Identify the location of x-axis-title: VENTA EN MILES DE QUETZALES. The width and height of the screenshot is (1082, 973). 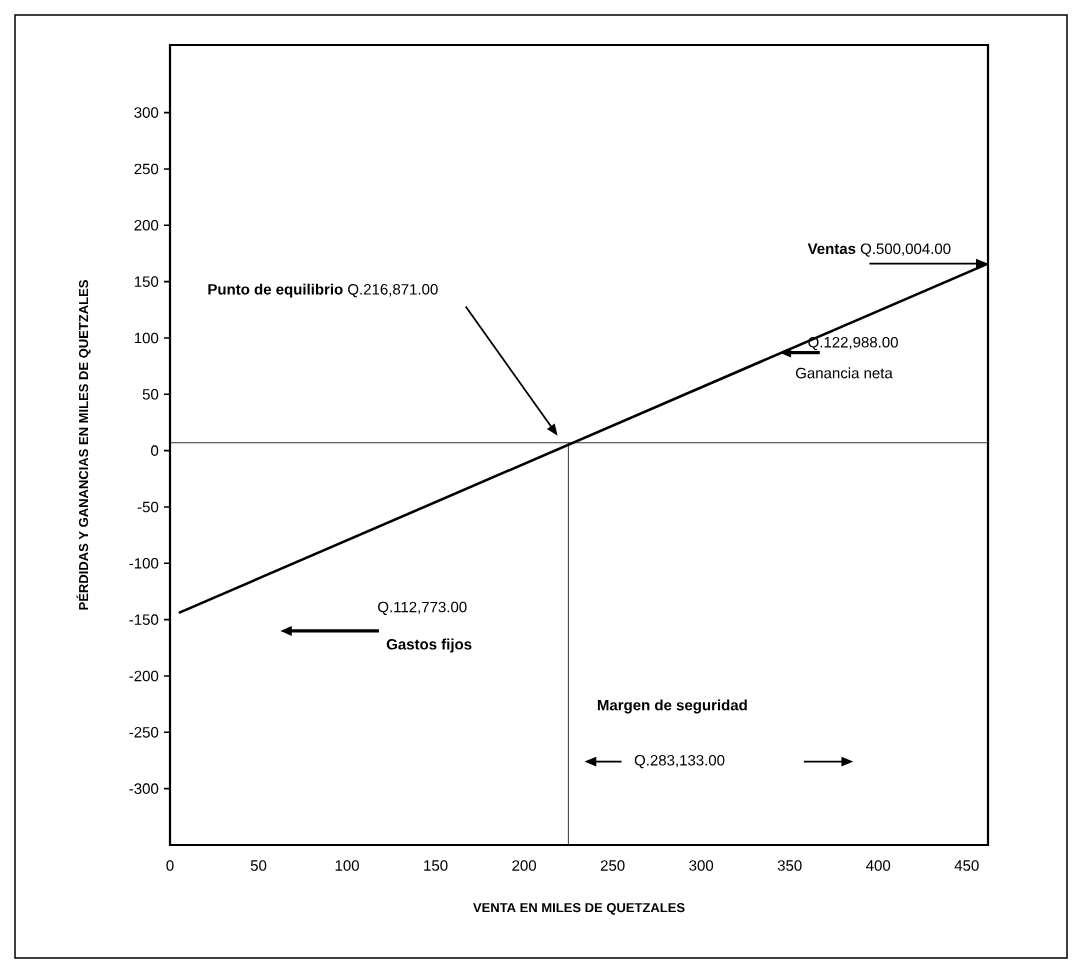
(579, 909).